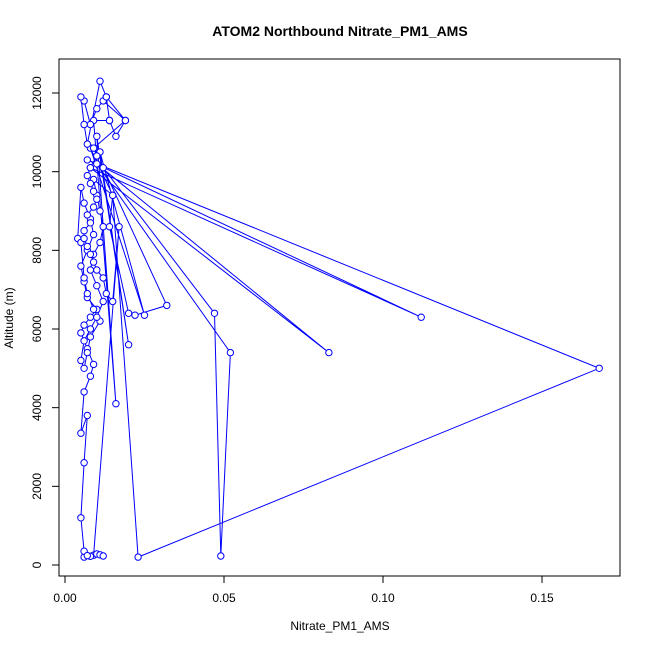 Image resolution: width=650 pixels, height=650 pixels. I want to click on y-axis-label: Altitude (m), so click(9, 317).